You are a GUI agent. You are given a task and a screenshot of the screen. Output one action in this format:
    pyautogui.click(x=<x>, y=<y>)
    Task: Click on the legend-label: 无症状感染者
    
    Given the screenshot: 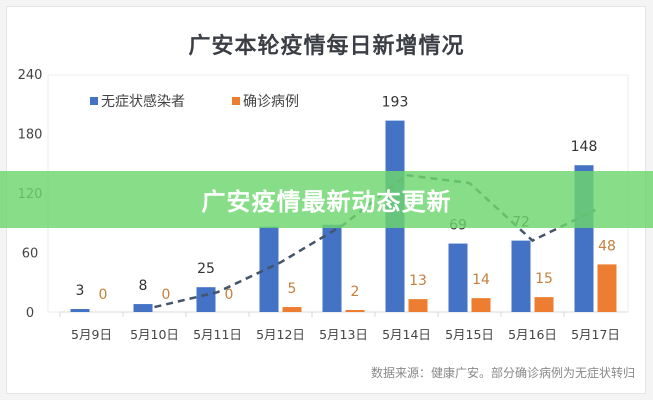 What is the action you would take?
    pyautogui.click(x=143, y=102)
    